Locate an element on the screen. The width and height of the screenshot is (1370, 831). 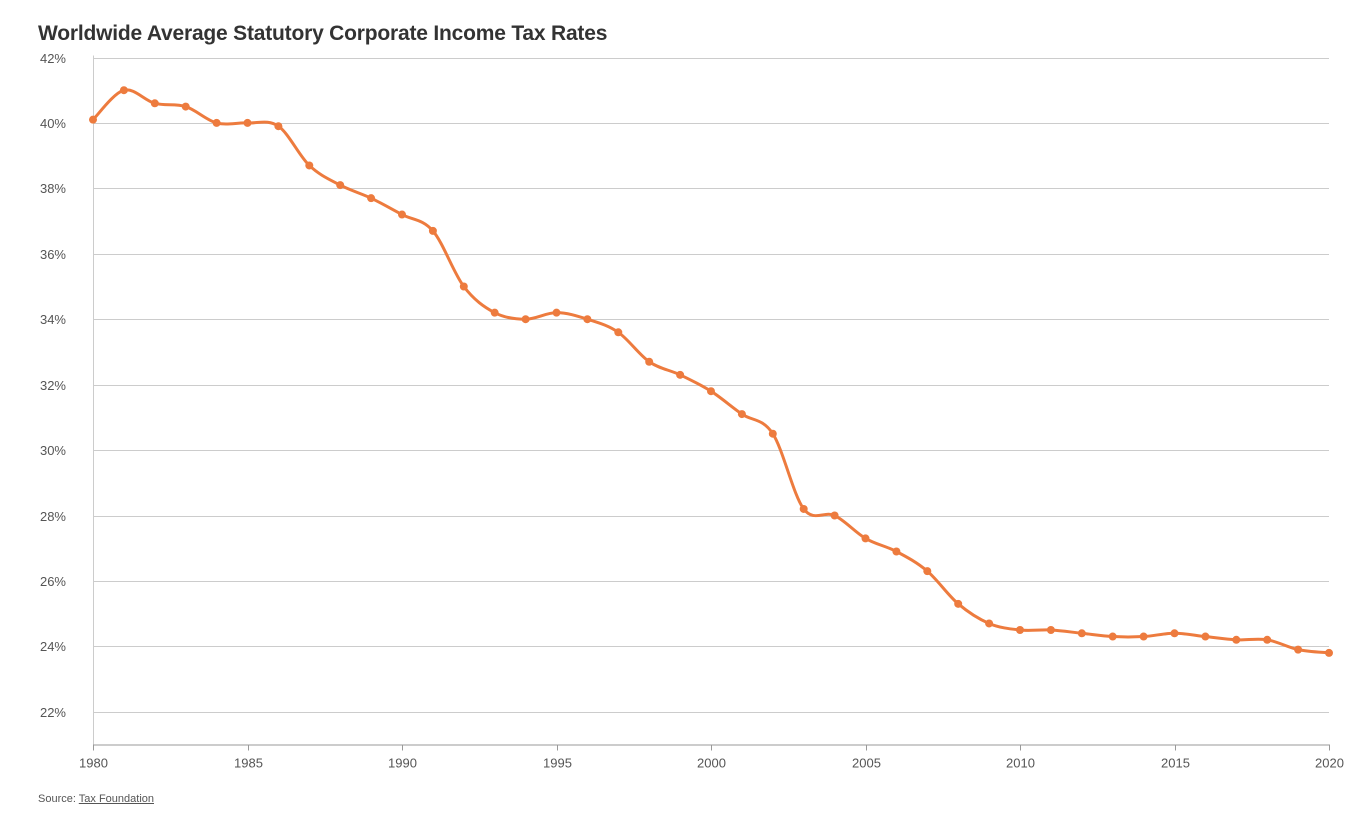
data-point-2018 is located at coordinates (1267, 639).